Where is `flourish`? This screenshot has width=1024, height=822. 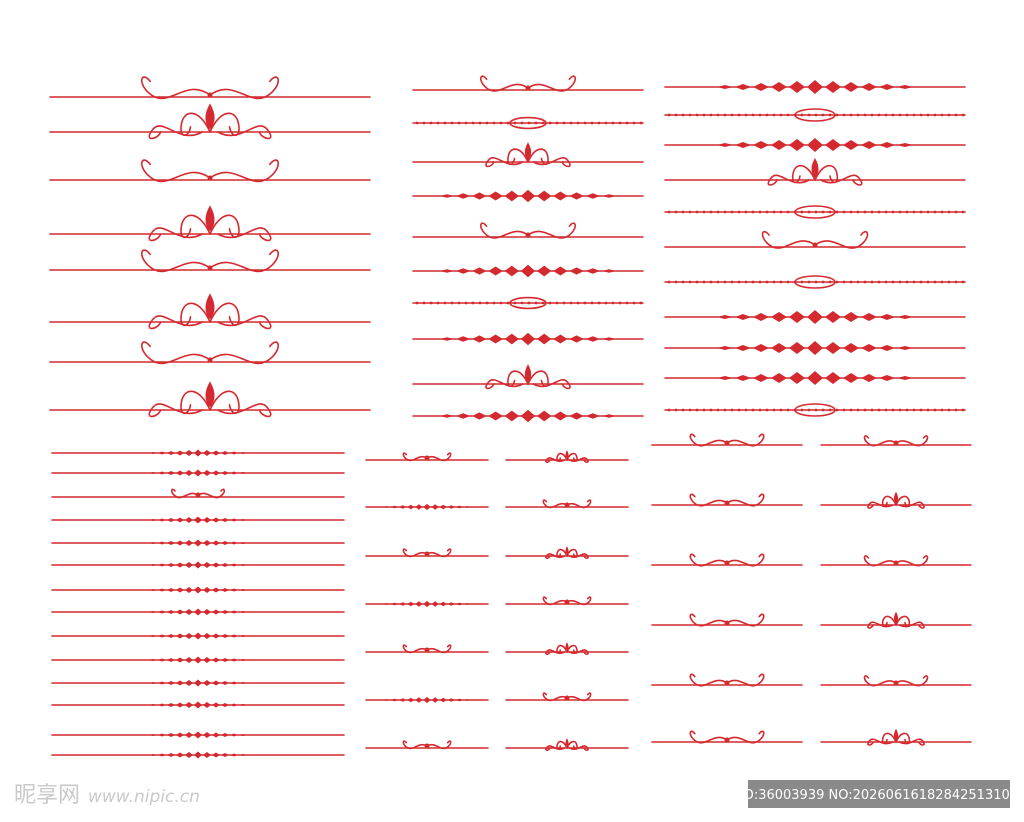 flourish is located at coordinates (210, 228).